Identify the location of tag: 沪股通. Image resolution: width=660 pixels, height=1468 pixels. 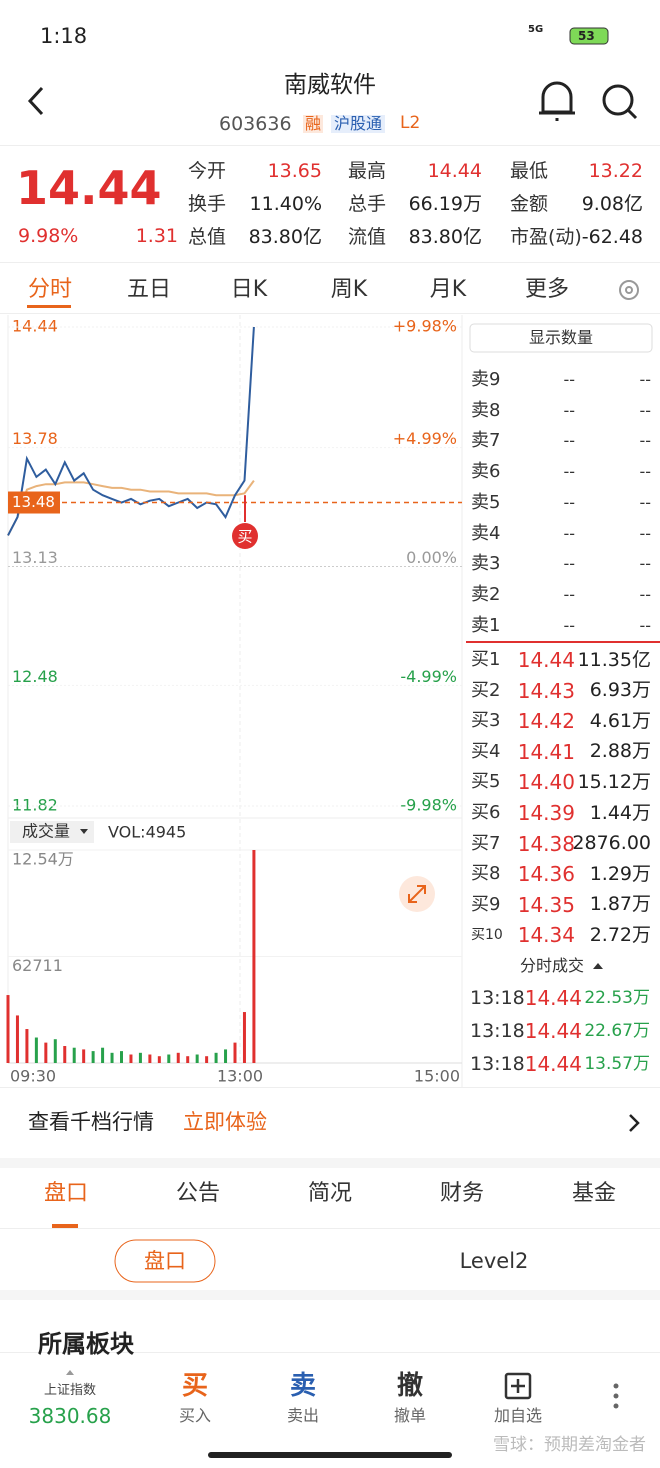
(358, 124).